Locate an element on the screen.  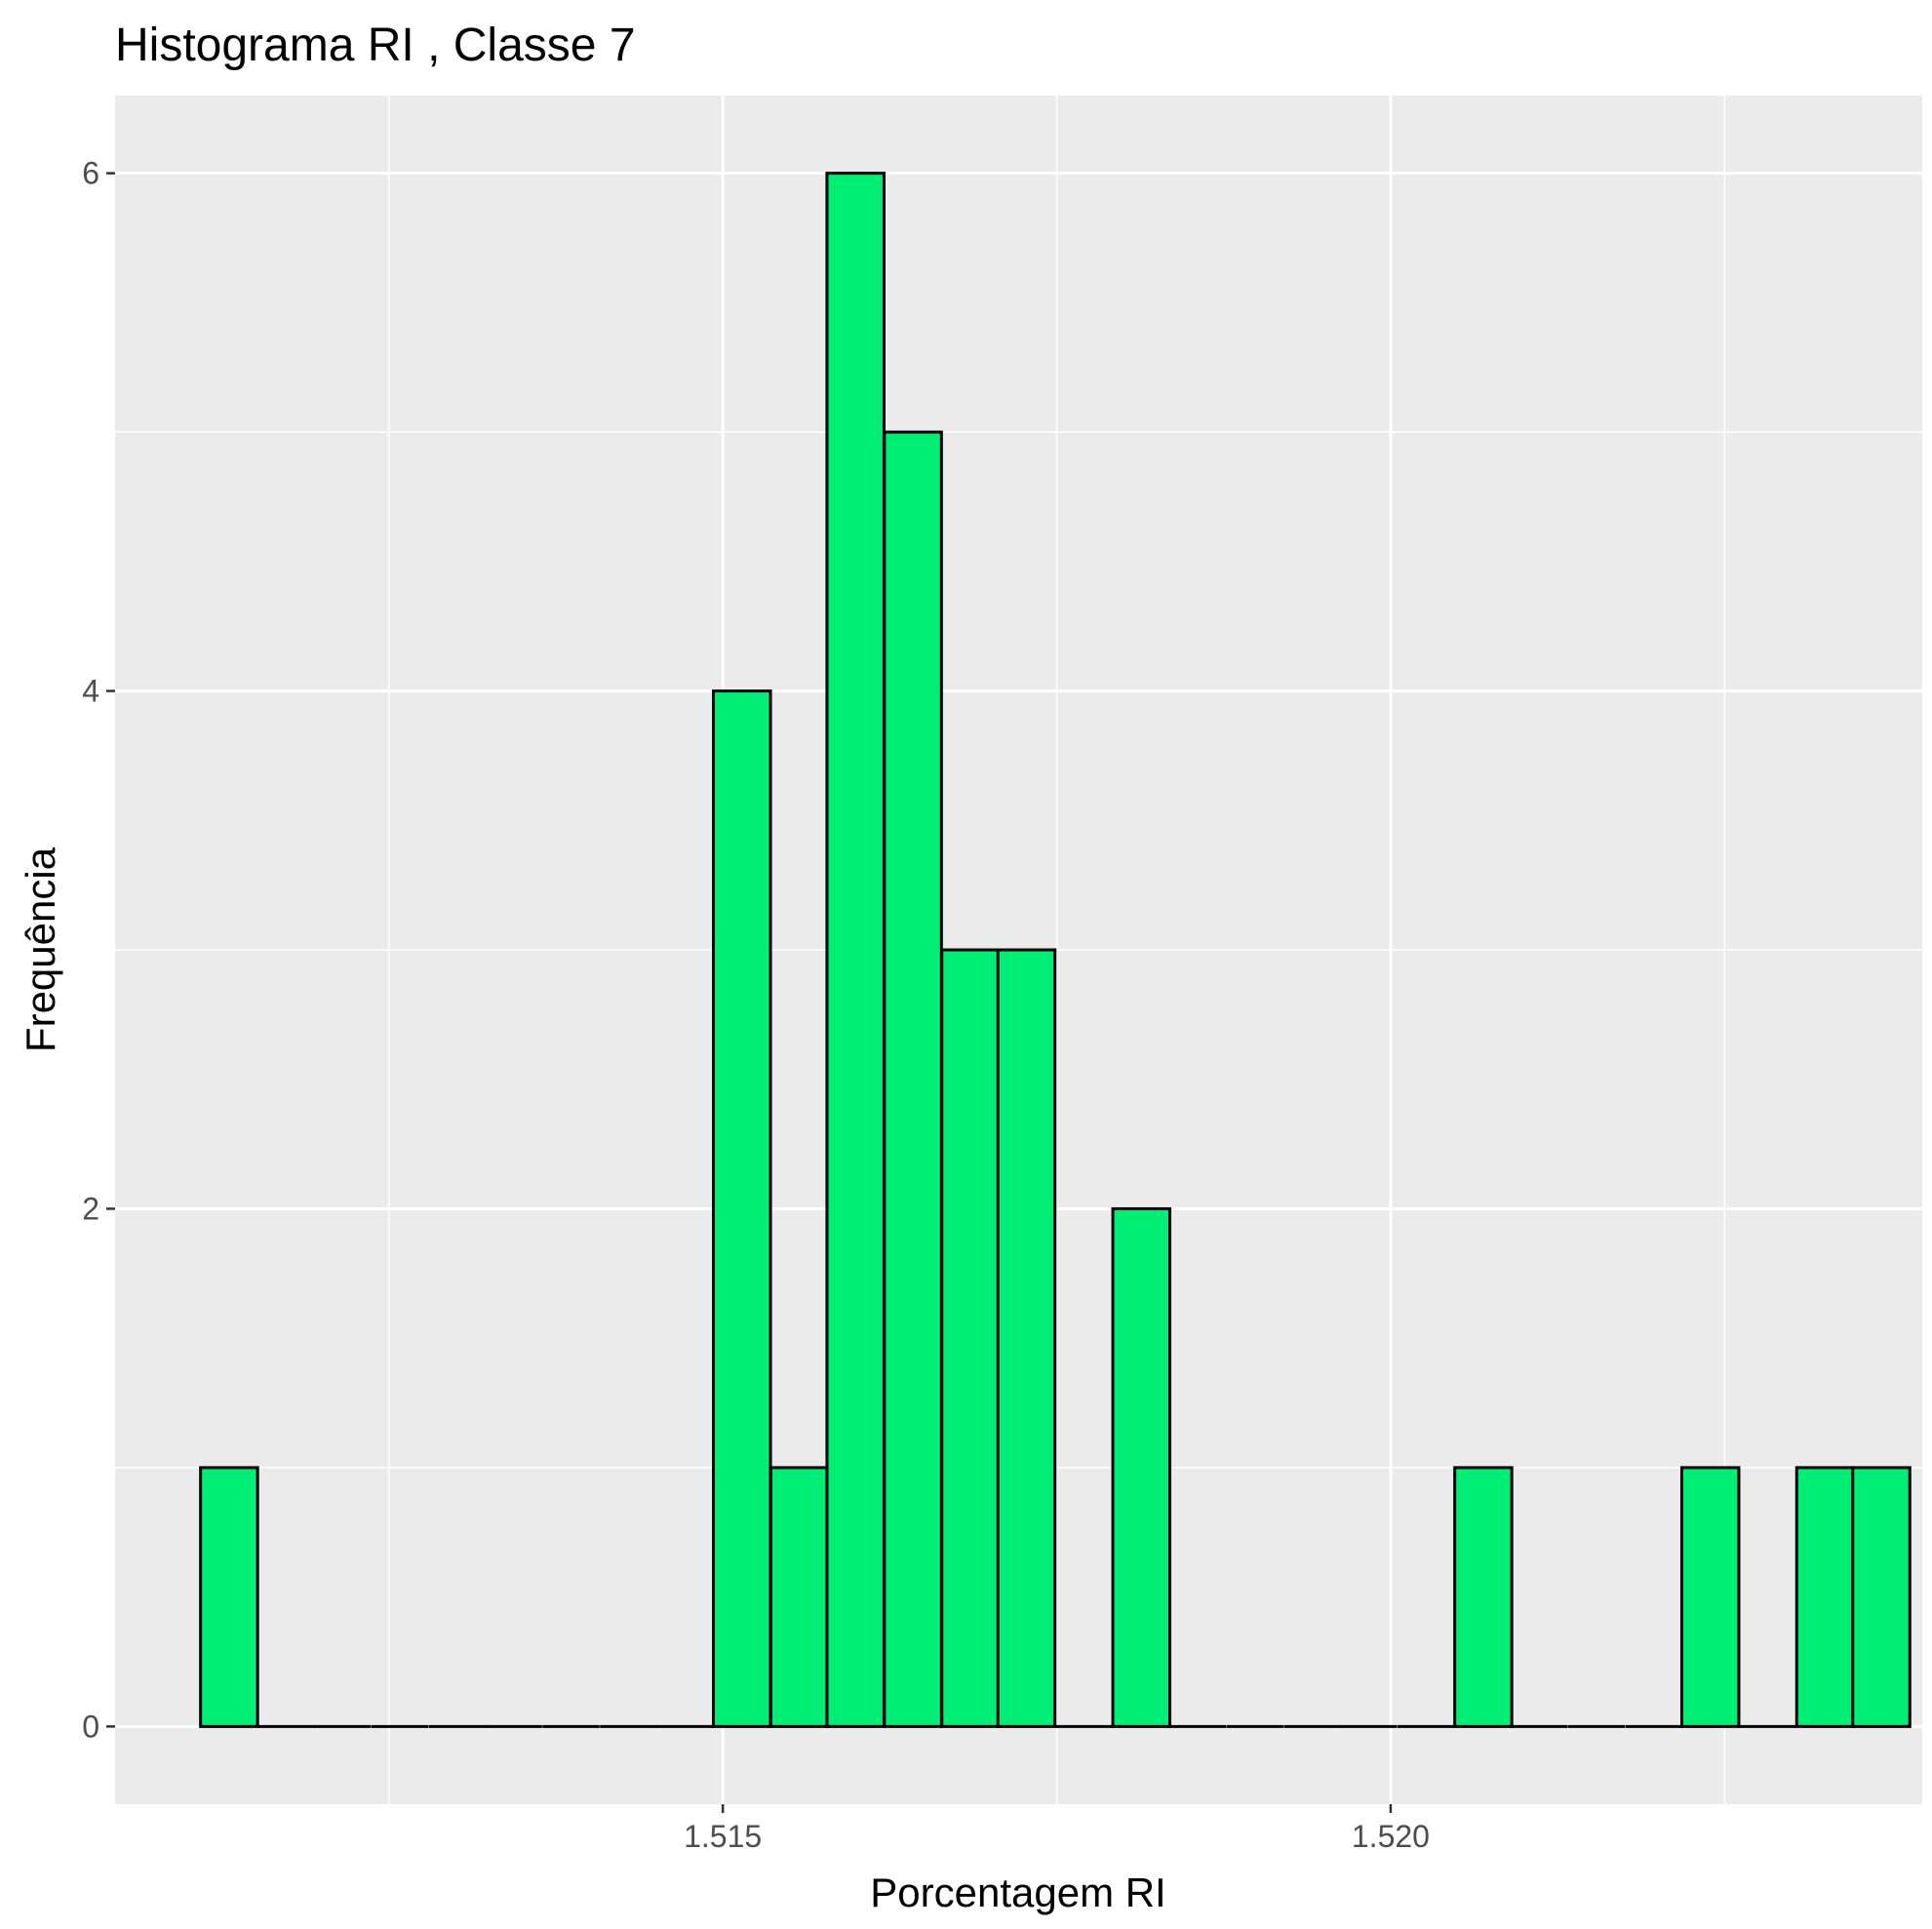
y-axis-title: Frequência is located at coordinates (40, 949).